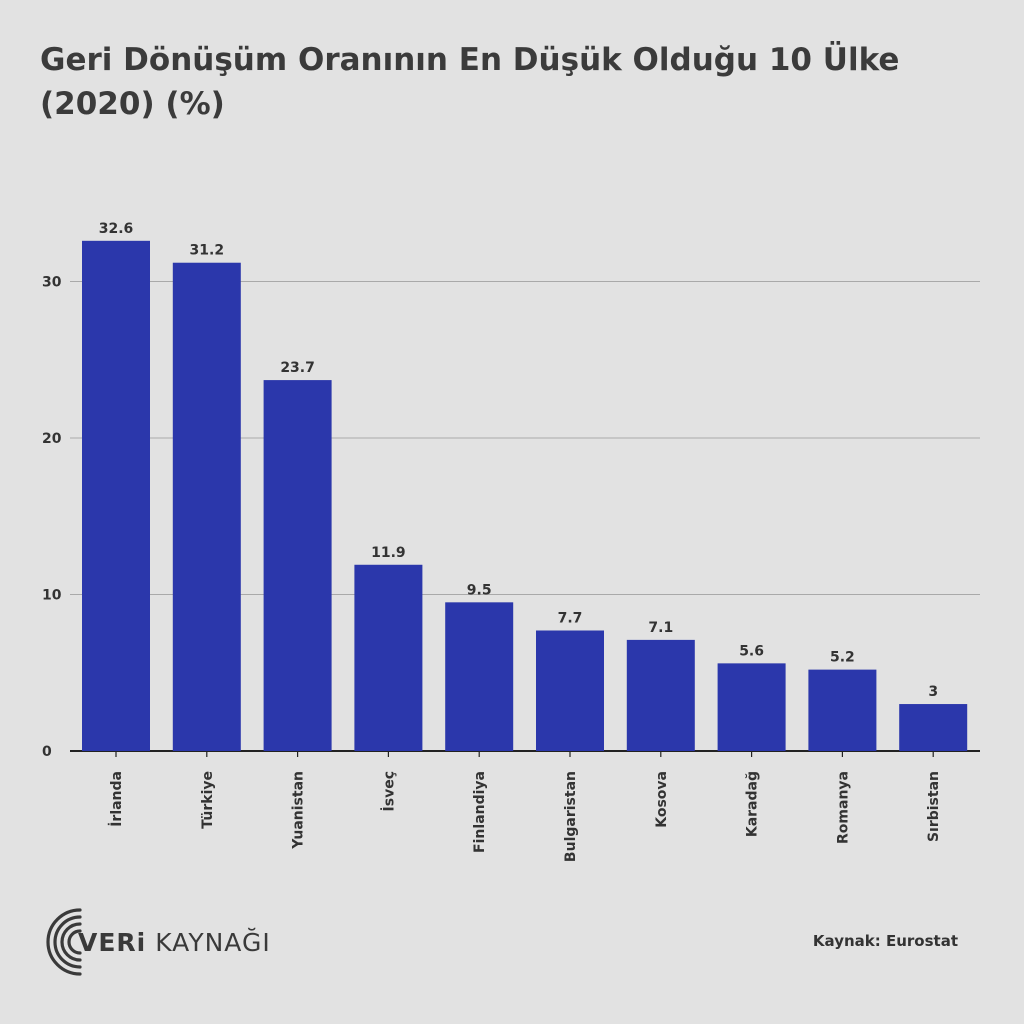 This screenshot has height=1024, width=1024. What do you see at coordinates (751, 651) in the screenshot?
I see `value-label-7: 5.6` at bounding box center [751, 651].